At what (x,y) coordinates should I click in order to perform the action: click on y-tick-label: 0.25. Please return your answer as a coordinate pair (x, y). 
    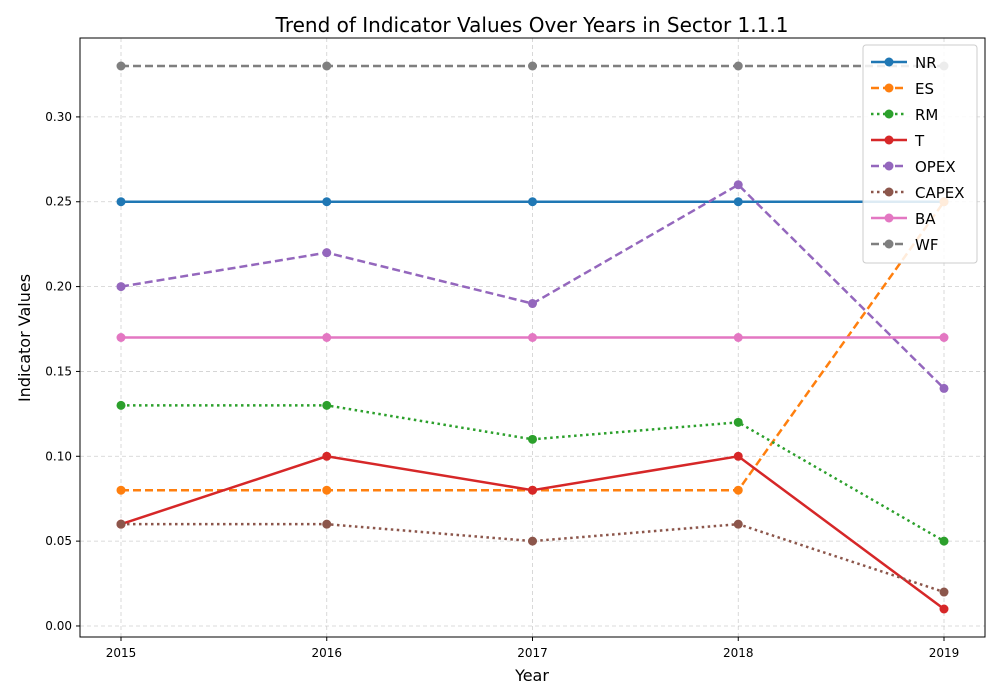
    Looking at the image, I should click on (58, 202).